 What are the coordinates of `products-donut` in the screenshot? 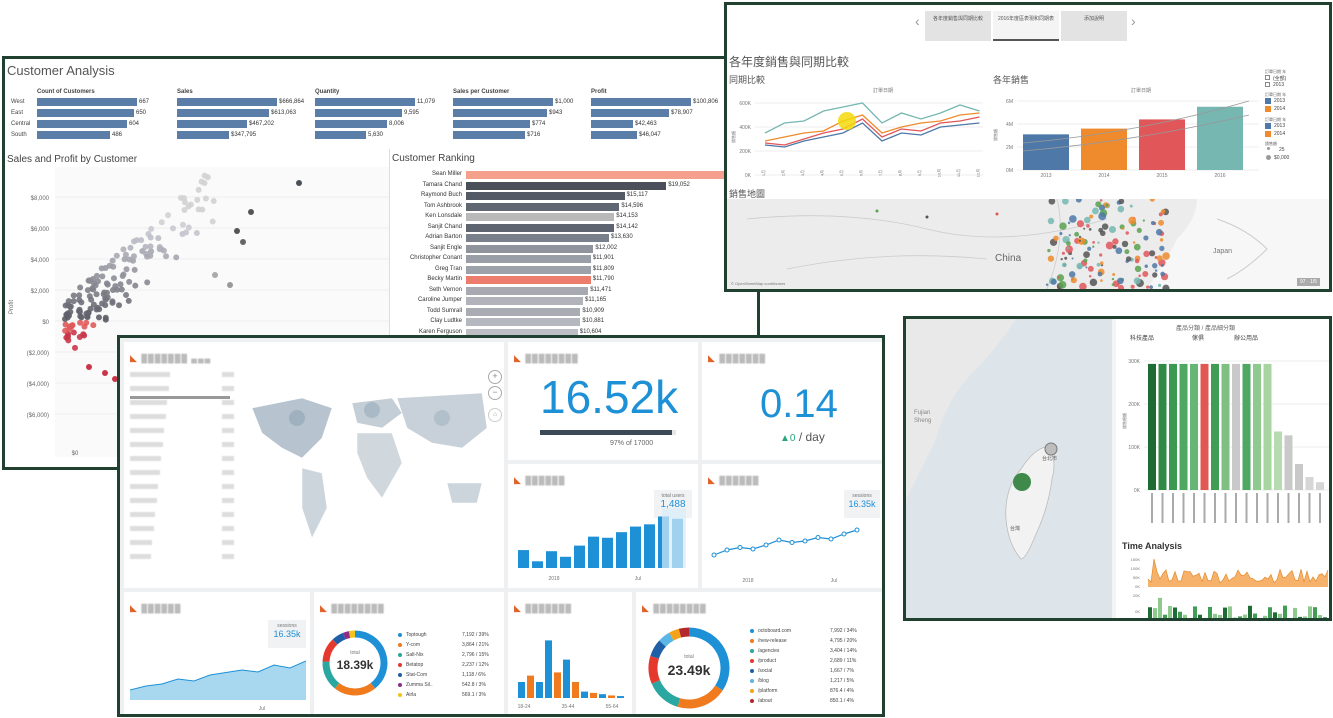 It's located at (355, 663).